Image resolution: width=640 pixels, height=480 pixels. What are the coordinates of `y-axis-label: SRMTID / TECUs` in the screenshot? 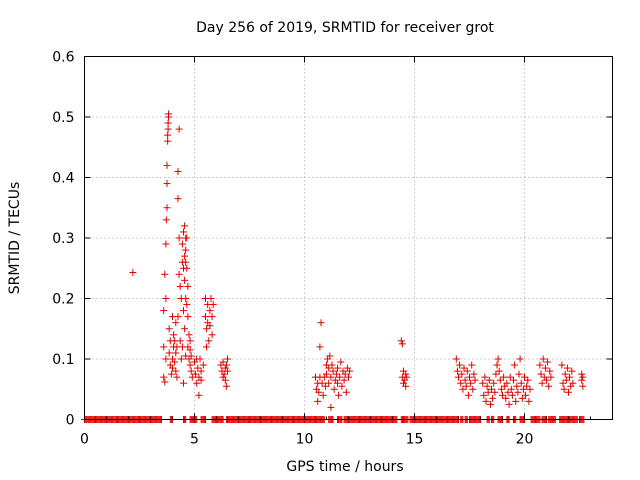 It's located at (15, 238).